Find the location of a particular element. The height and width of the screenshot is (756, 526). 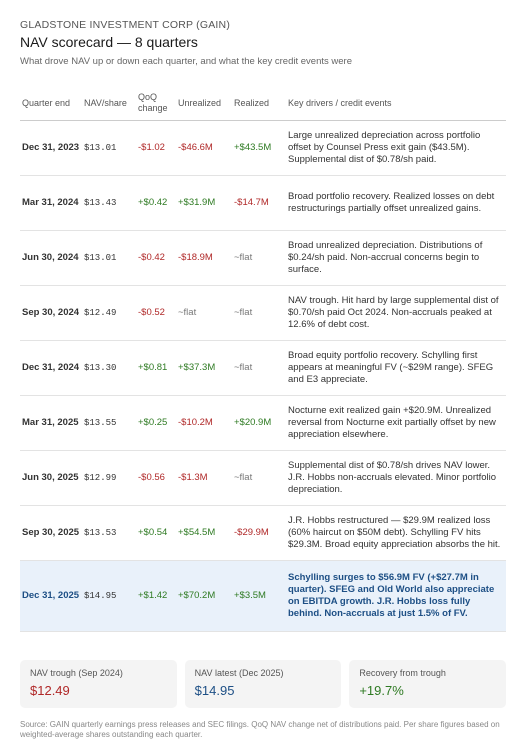

qoq-change: +$0.81 is located at coordinates (156, 368).